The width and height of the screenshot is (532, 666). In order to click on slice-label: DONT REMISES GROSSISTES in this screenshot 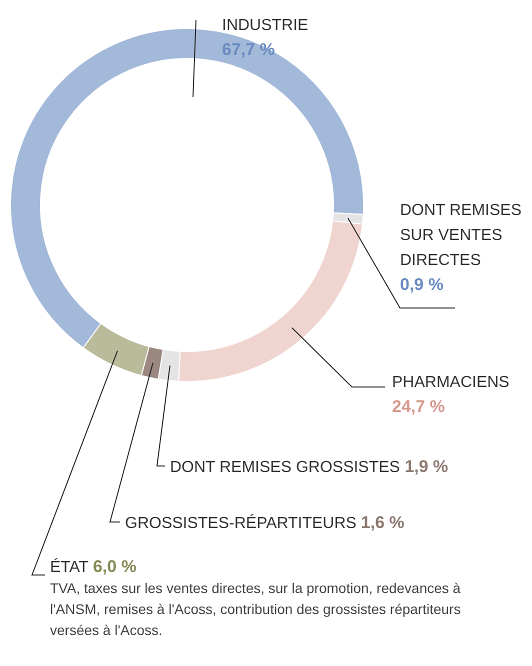, I will do `click(285, 467)`.